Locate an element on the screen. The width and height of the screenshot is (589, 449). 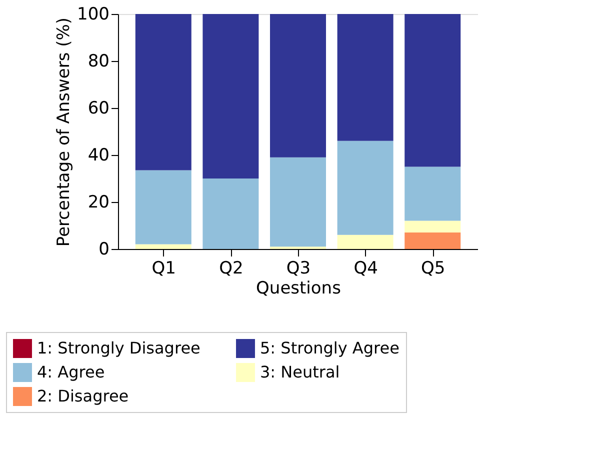
x-tick-label: Q1 is located at coordinates (164, 268).